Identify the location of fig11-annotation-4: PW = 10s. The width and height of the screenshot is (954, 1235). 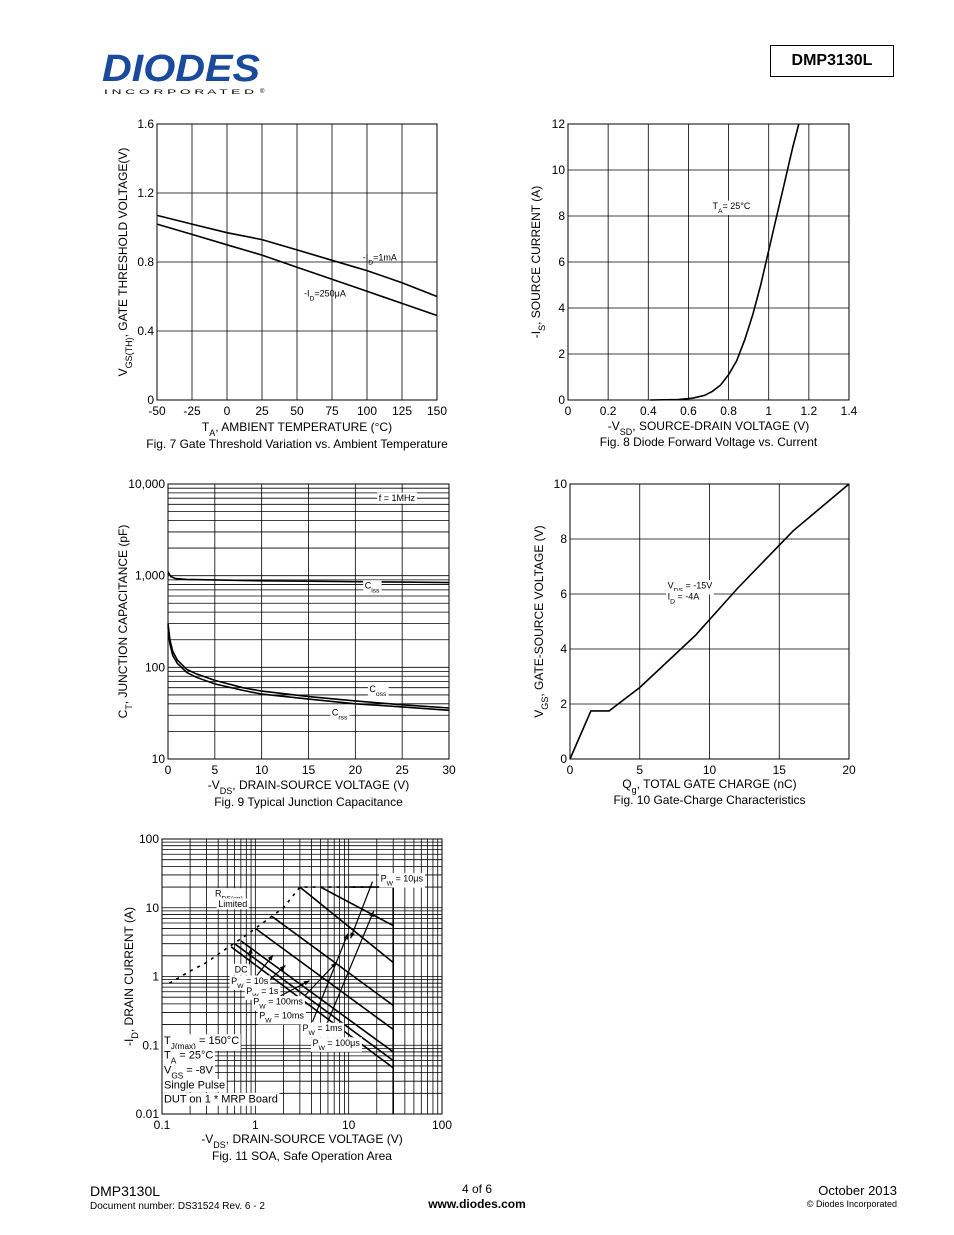
(250, 983).